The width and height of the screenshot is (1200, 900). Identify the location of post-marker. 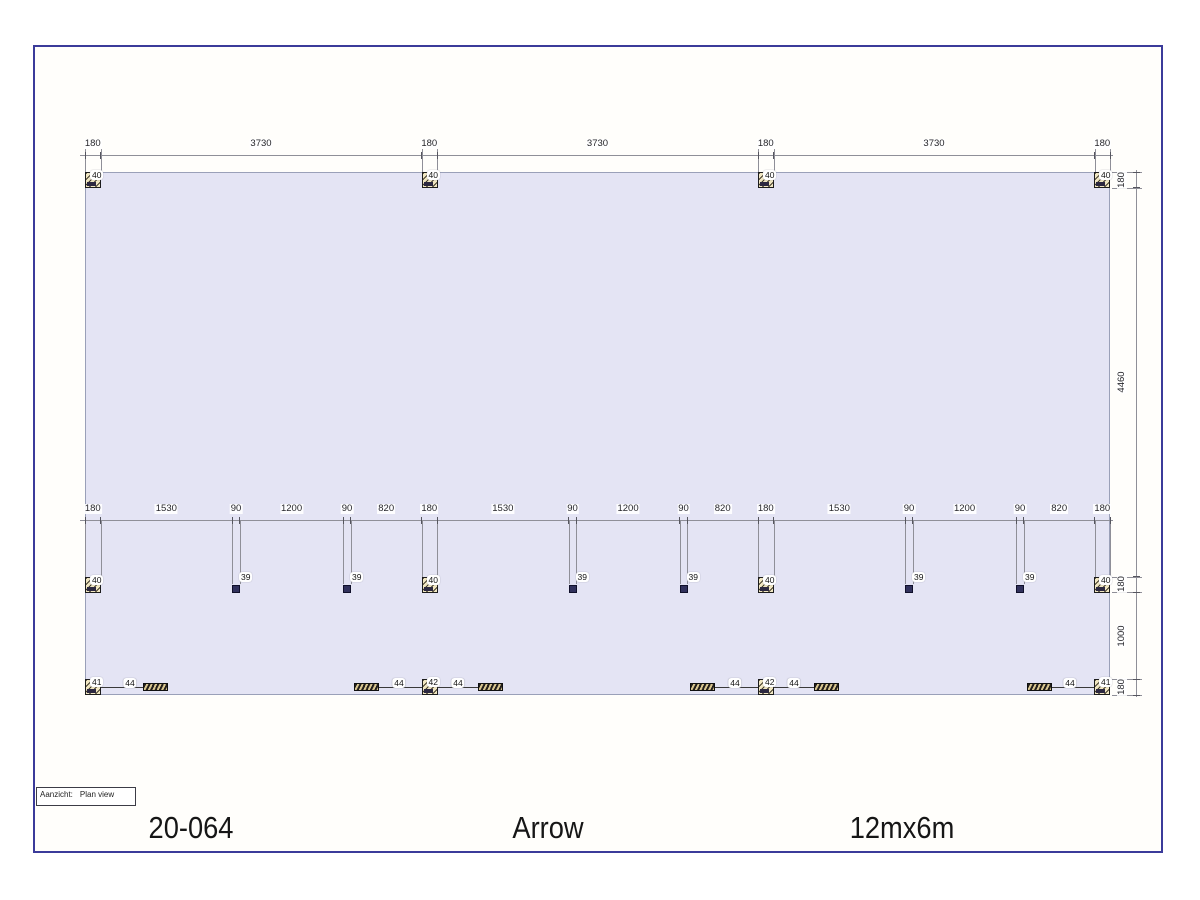
(1102, 180).